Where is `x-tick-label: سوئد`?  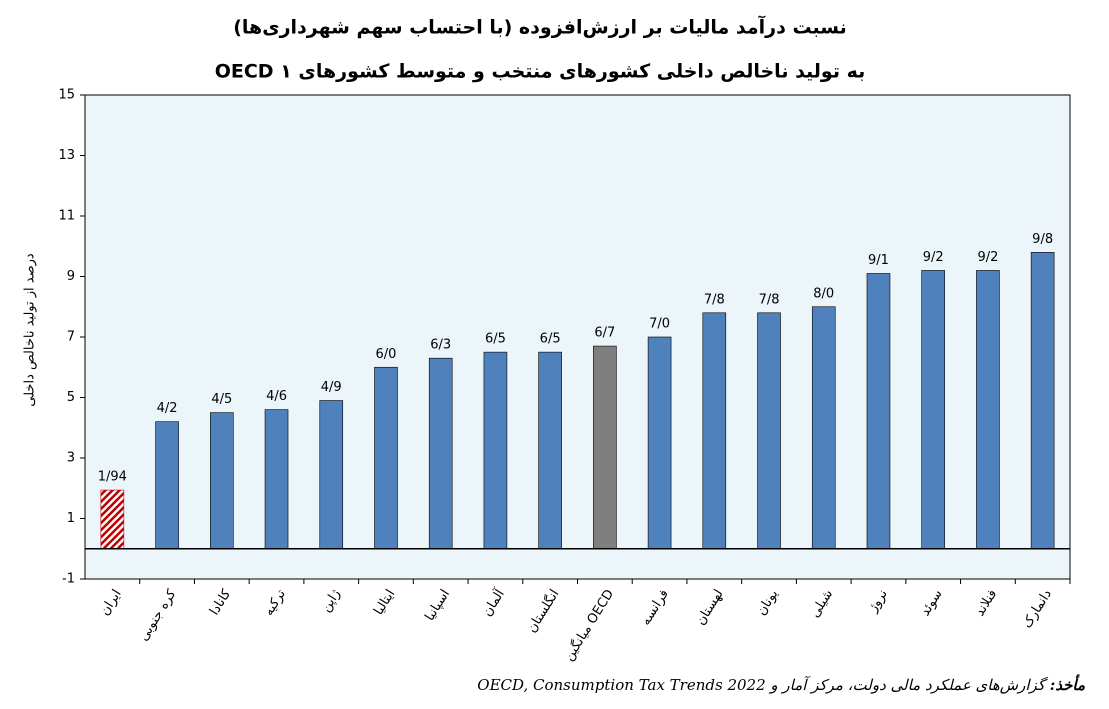 x-tick-label: سوئد is located at coordinates (932, 603).